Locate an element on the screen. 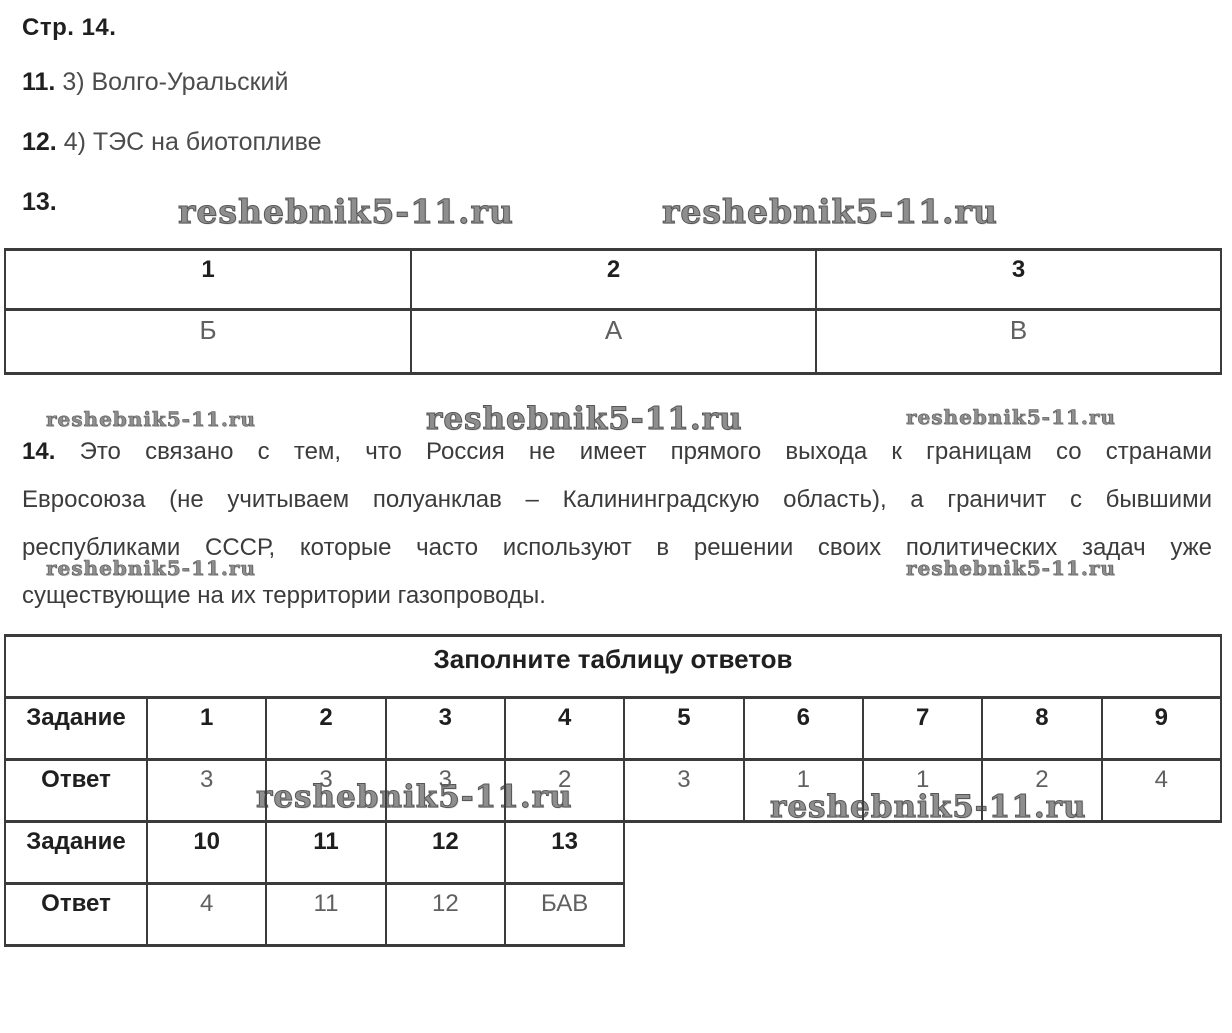  task-number-cell: 5 is located at coordinates (684, 728).